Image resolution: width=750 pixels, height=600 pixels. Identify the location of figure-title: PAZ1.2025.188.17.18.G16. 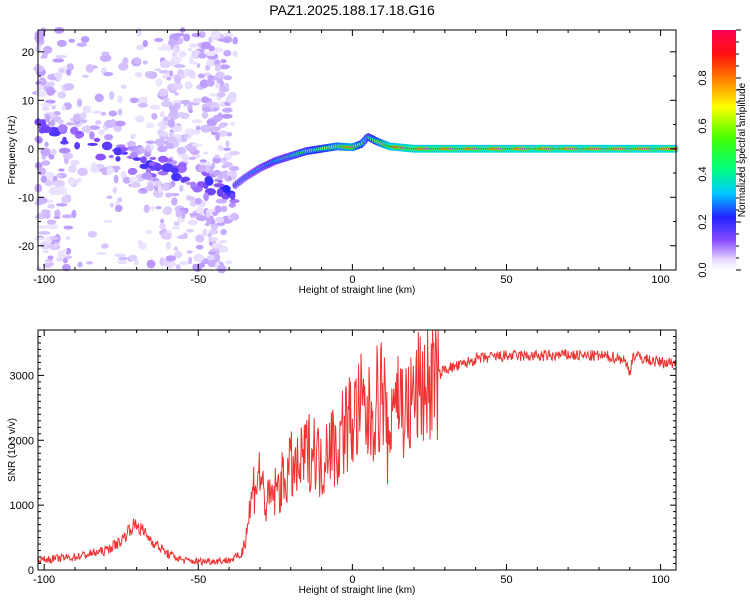
(352, 10).